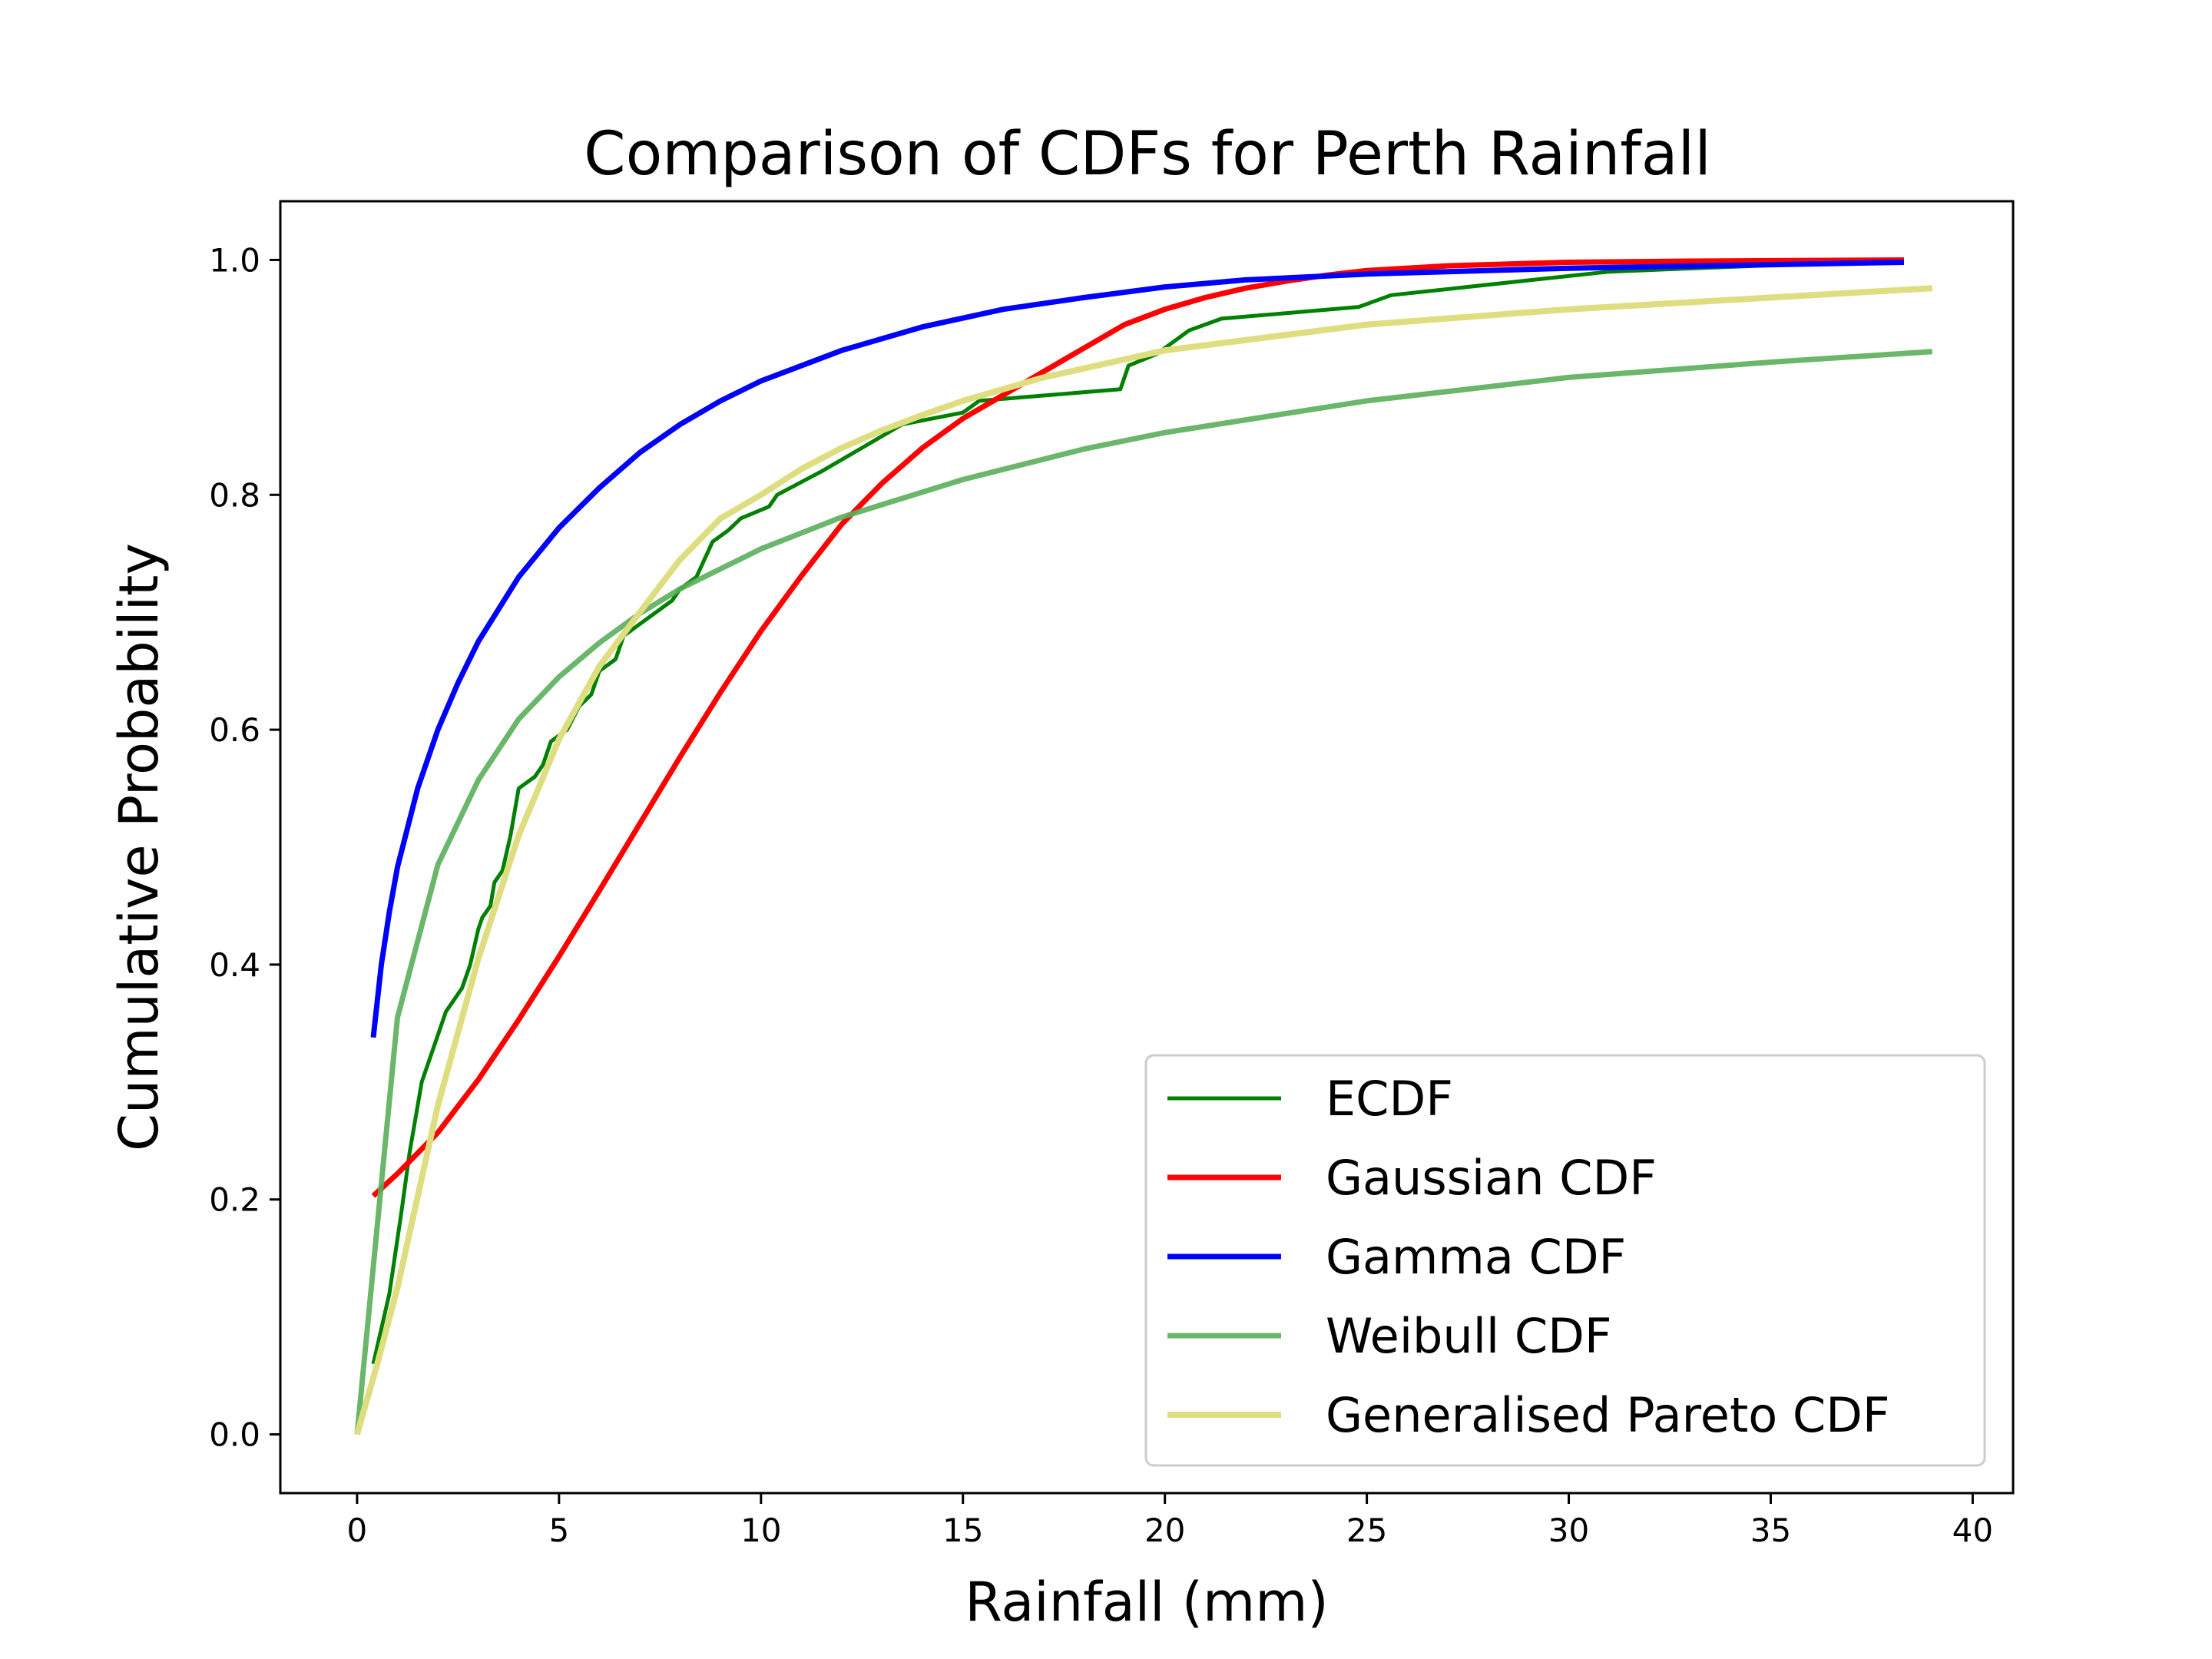  I want to click on x-tick-label: 20, so click(1164, 1531).